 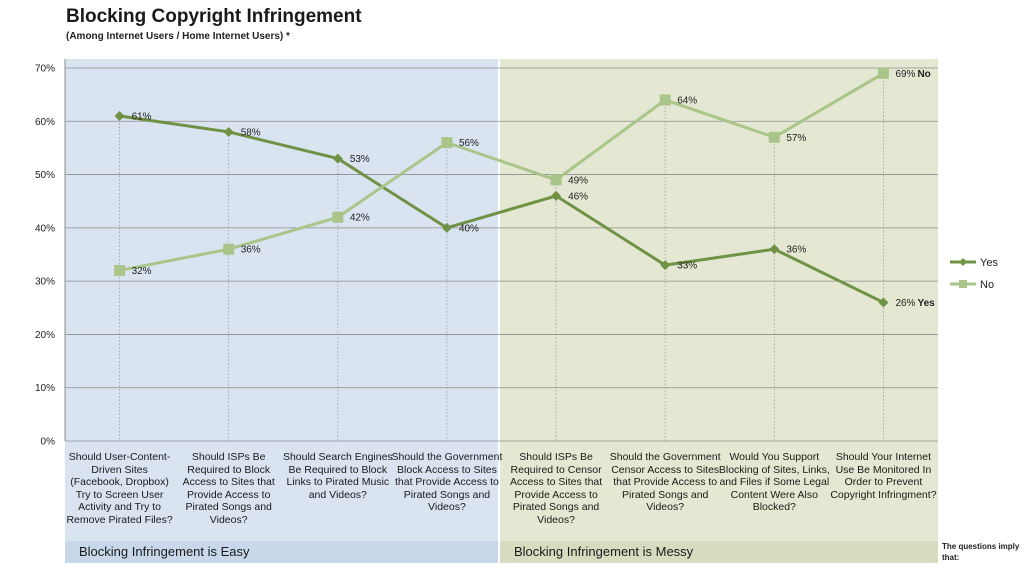 I want to click on y-tick-label: 50%, so click(x=45, y=175).